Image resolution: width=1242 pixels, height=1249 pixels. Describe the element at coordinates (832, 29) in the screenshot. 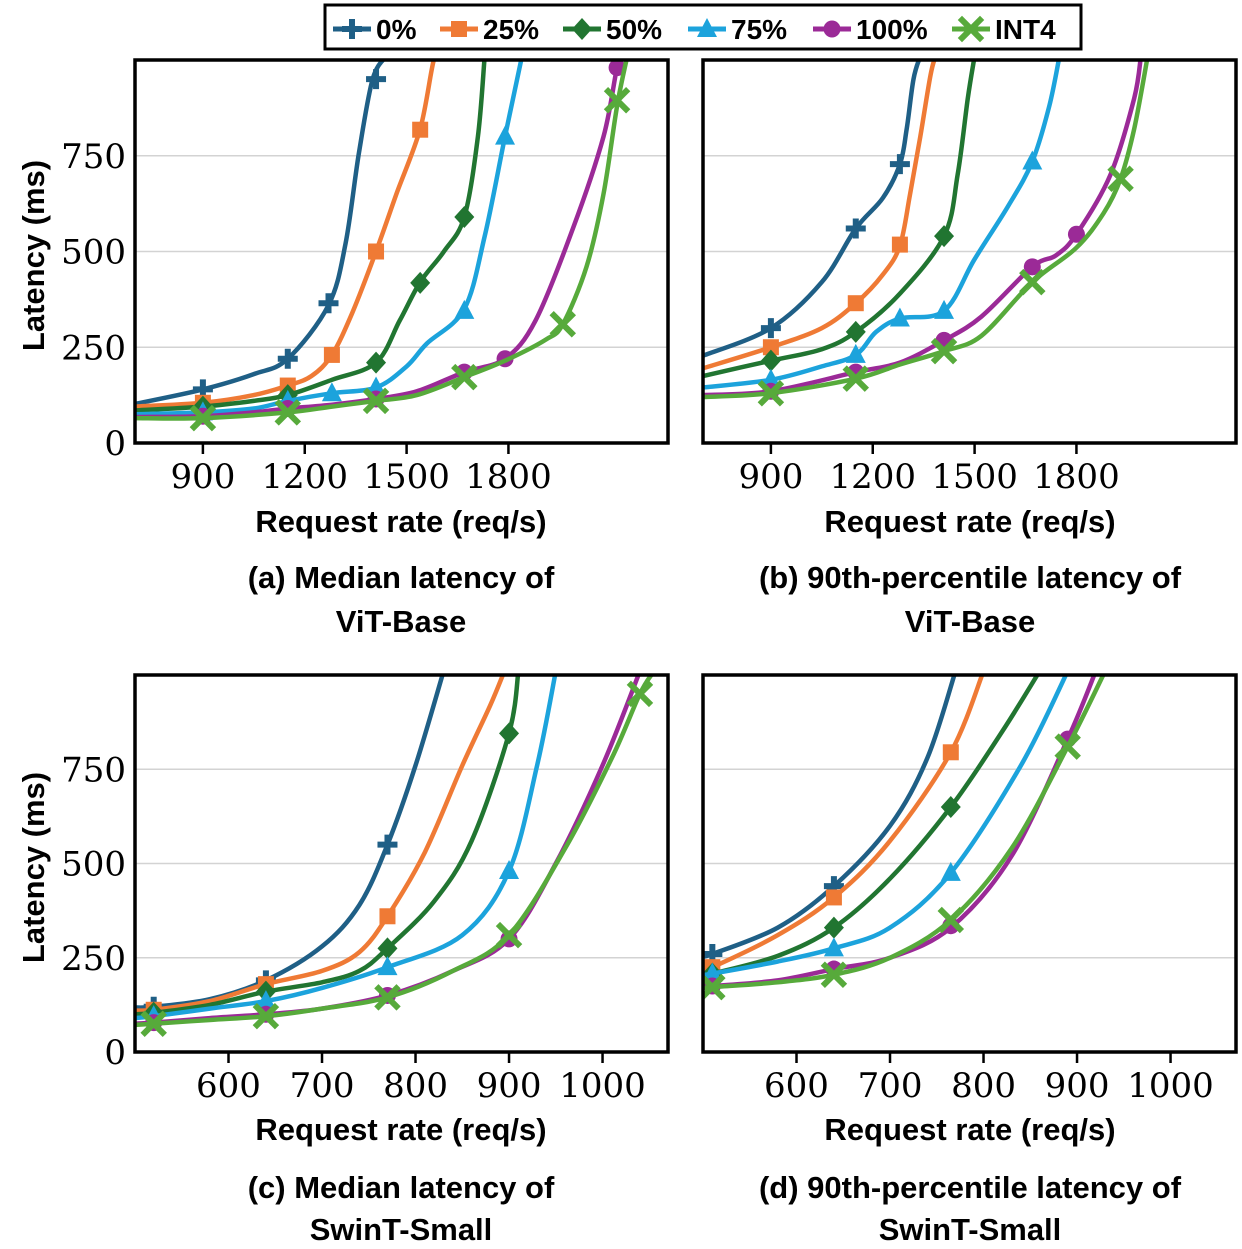

I see `legend-marker-circle` at that location.